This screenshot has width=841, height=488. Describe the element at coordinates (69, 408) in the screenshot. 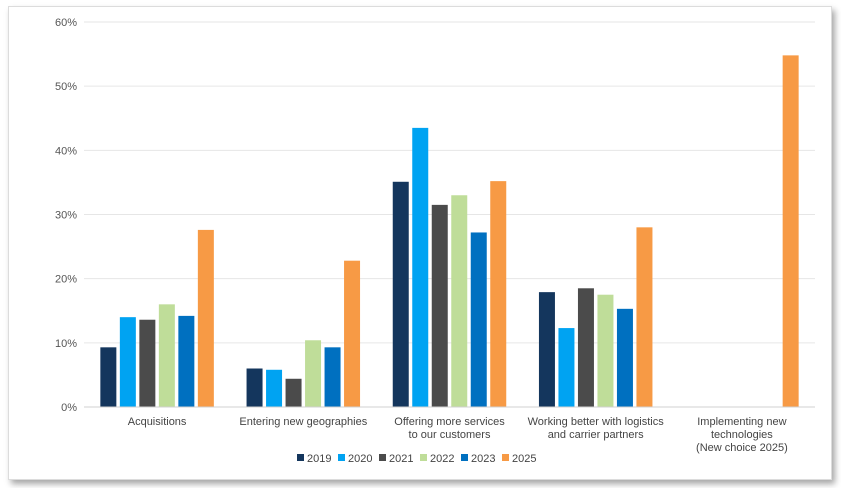

I see `y-tick-label: 0%` at that location.